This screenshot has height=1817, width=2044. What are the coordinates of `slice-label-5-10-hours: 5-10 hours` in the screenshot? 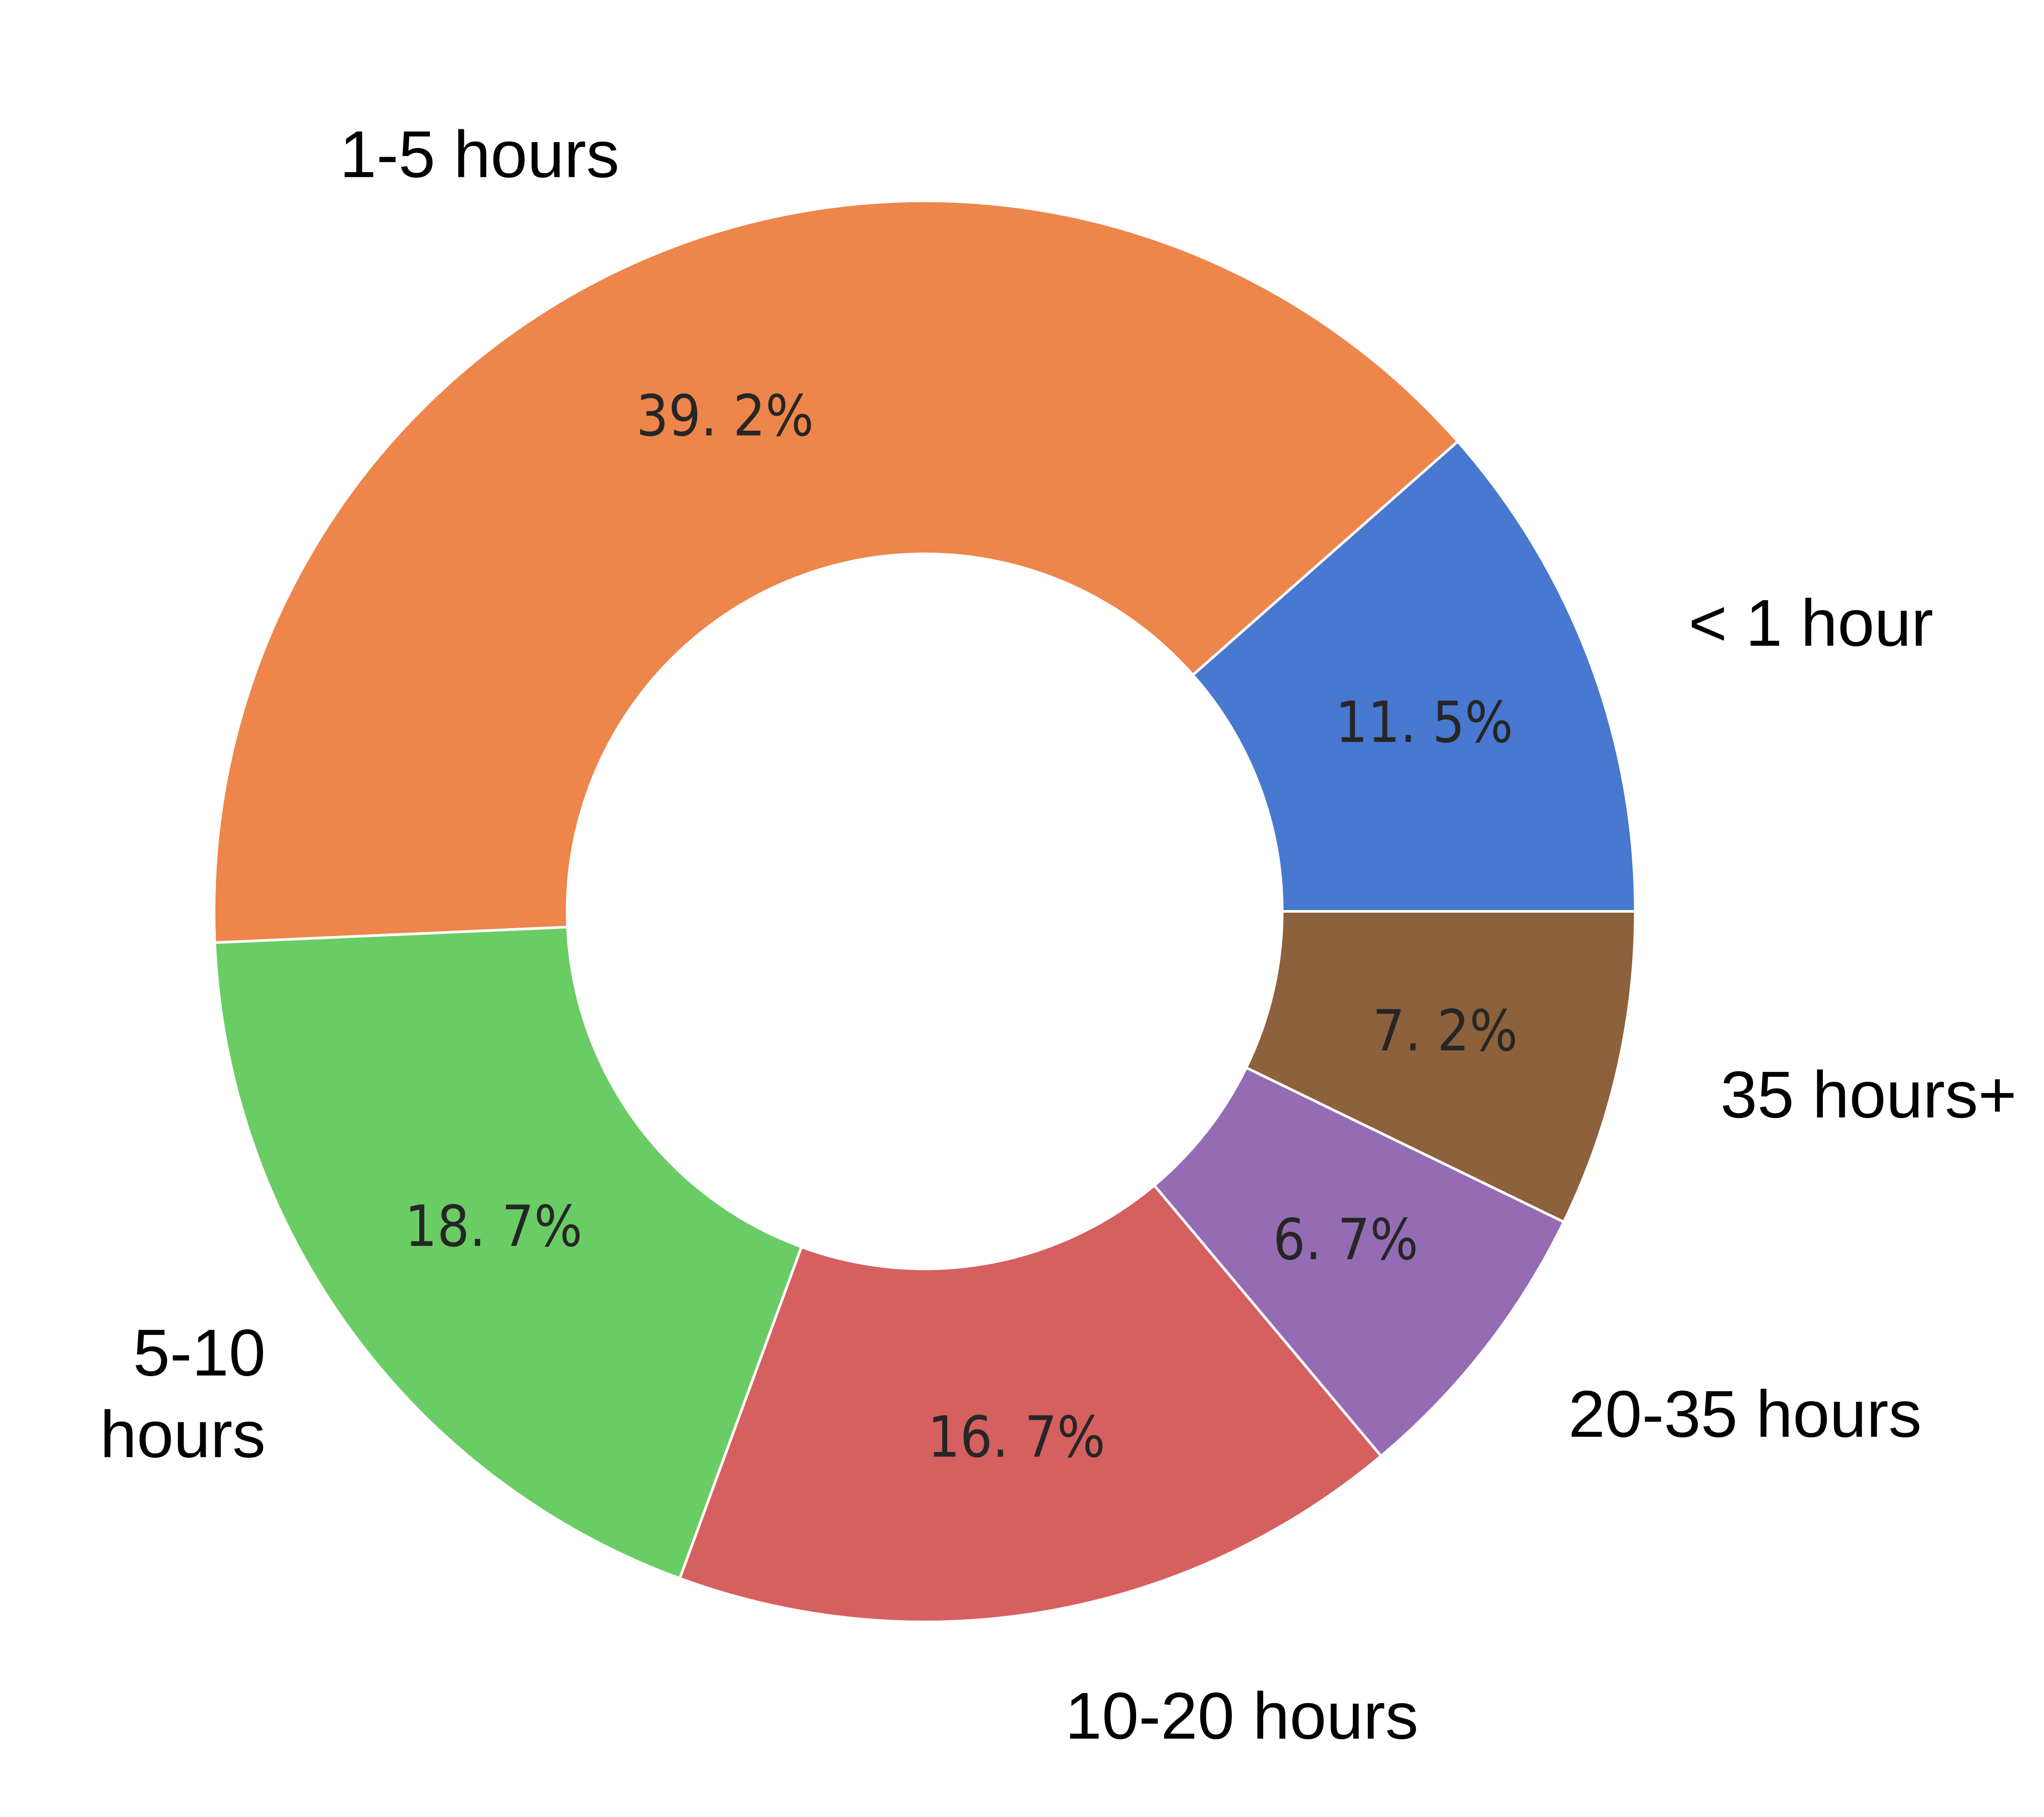 It's located at (183, 1393).